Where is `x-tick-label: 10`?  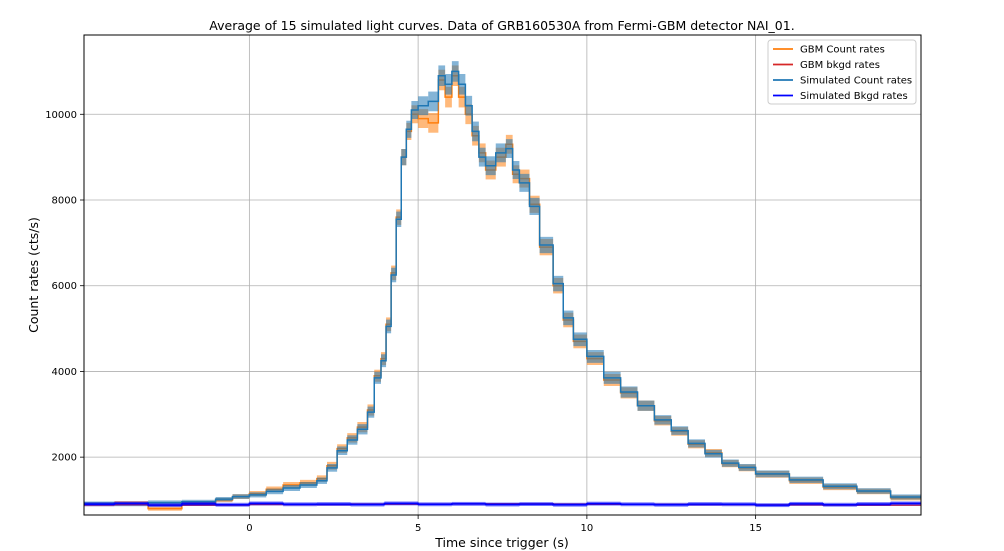
x-tick-label: 10 is located at coordinates (587, 528).